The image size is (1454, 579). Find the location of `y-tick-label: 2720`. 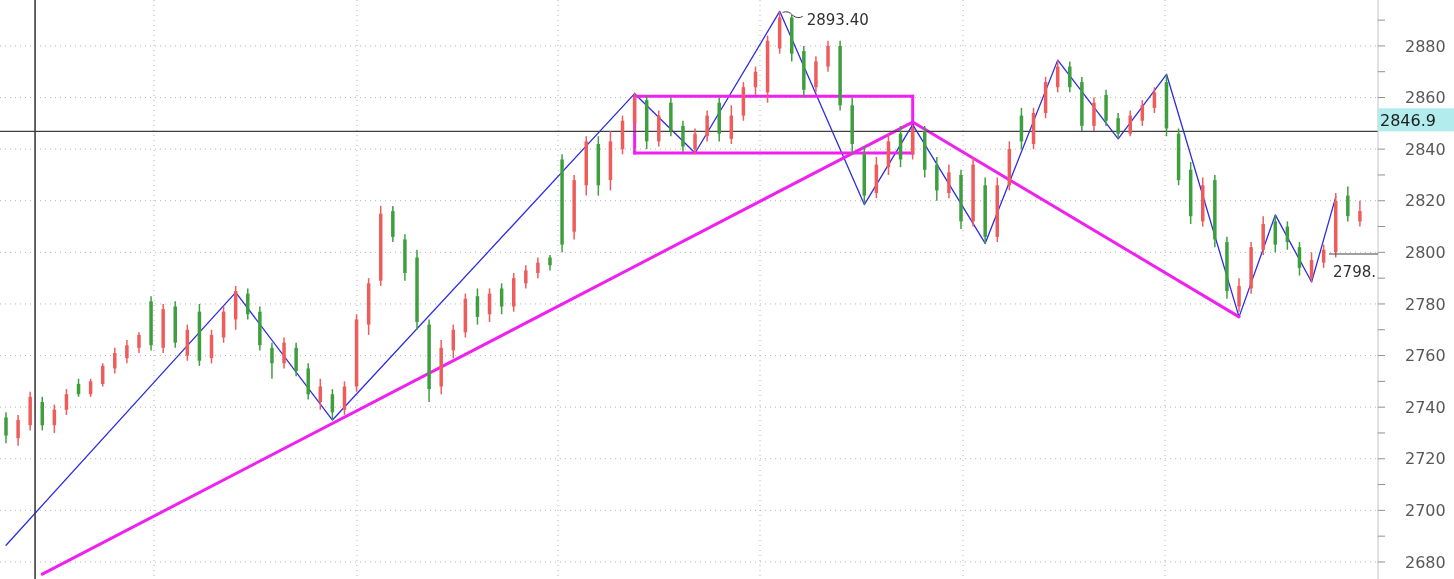

y-tick-label: 2720 is located at coordinates (1425, 459).